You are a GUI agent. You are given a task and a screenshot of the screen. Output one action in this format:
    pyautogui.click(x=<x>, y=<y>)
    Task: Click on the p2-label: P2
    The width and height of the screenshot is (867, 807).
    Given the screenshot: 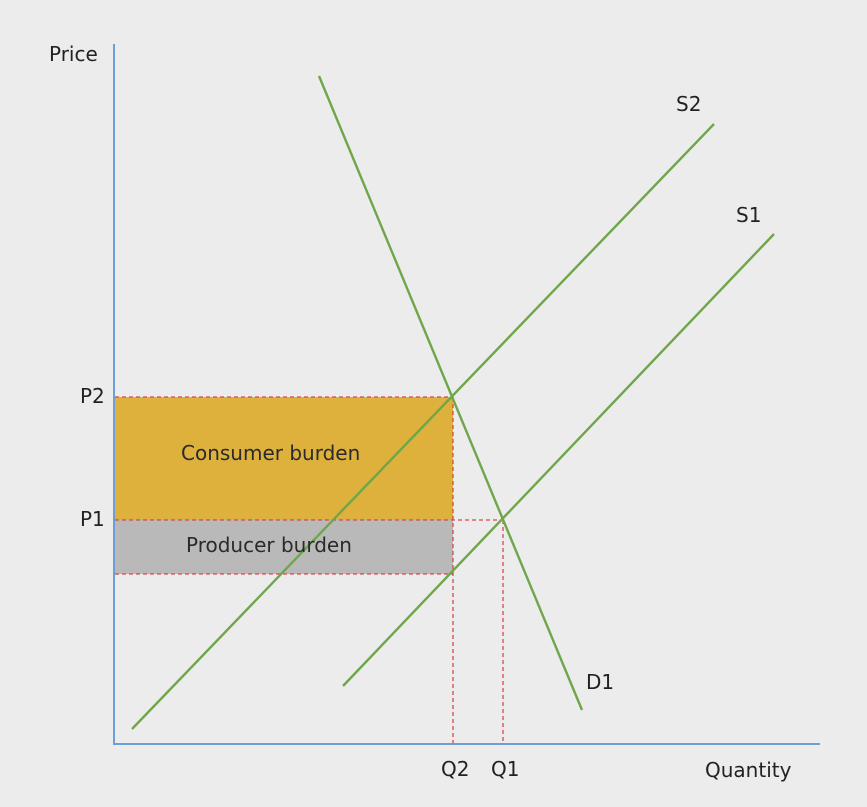 What is the action you would take?
    pyautogui.click(x=92, y=396)
    